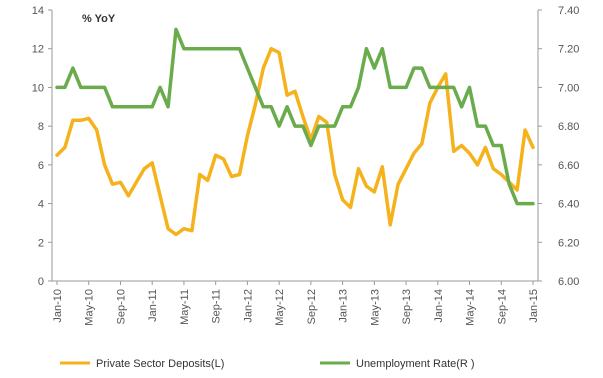 This screenshot has height=378, width=603. Describe the element at coordinates (568, 282) in the screenshot. I see `right-tick-label: 6.00` at that location.